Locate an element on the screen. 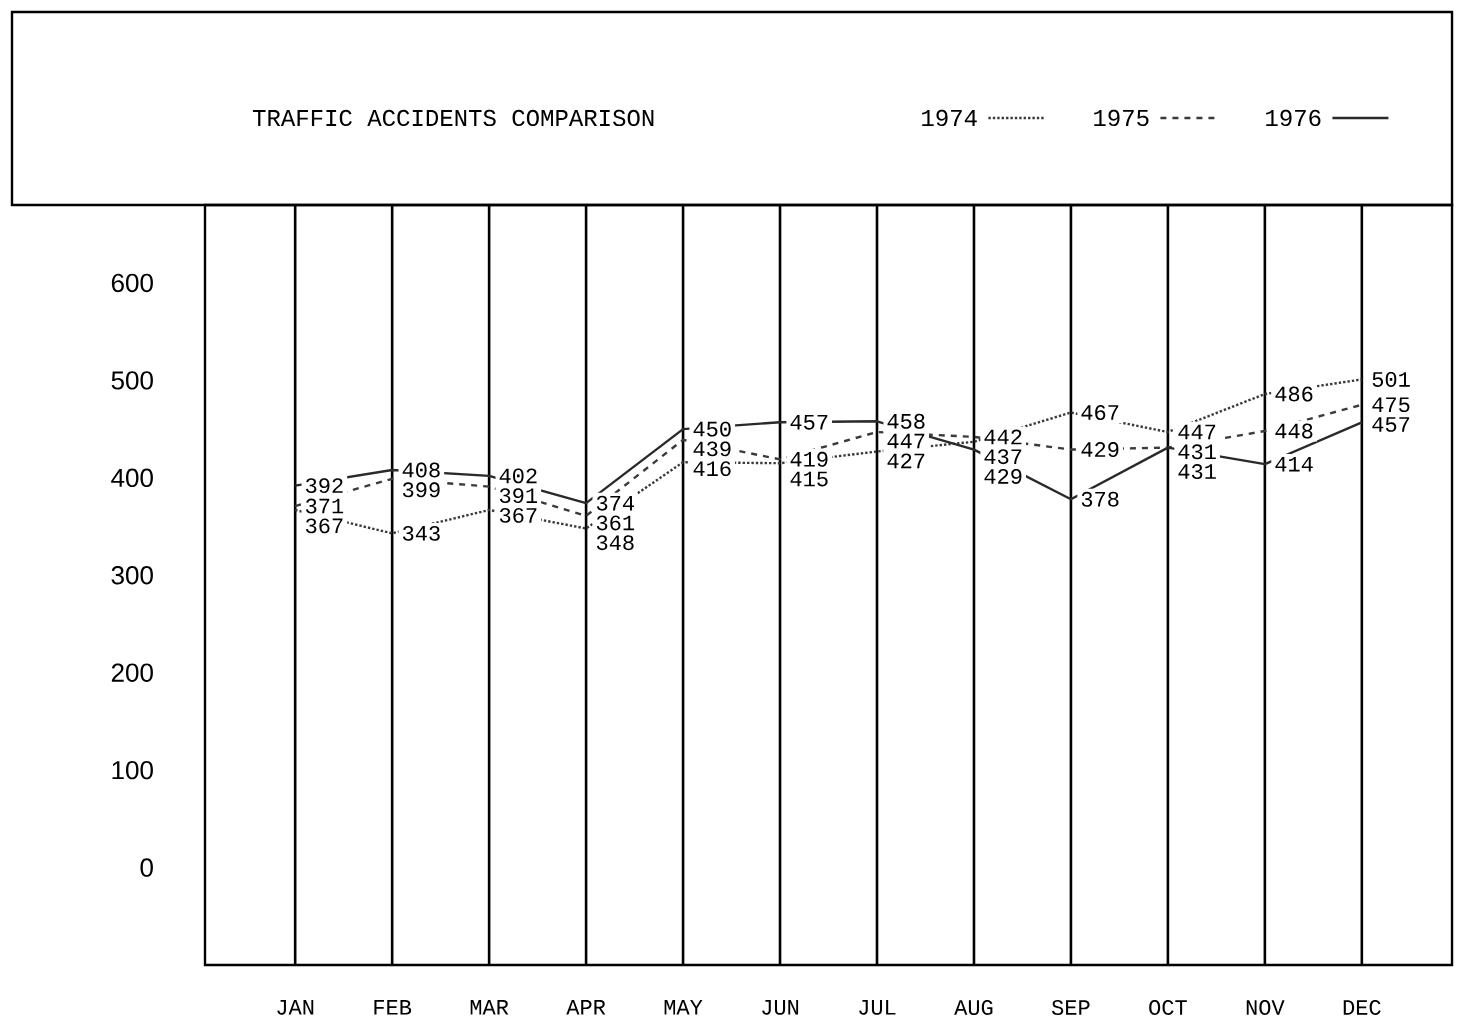 The image size is (1466, 1033). y-tick-label: 0 is located at coordinates (146, 867).